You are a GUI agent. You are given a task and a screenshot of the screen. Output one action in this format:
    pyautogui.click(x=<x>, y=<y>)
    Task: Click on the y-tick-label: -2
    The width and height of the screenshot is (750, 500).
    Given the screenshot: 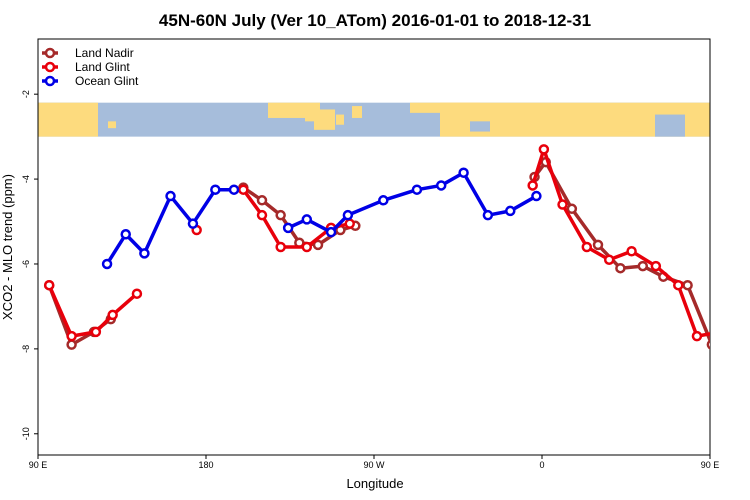 What is the action you would take?
    pyautogui.click(x=26, y=94)
    